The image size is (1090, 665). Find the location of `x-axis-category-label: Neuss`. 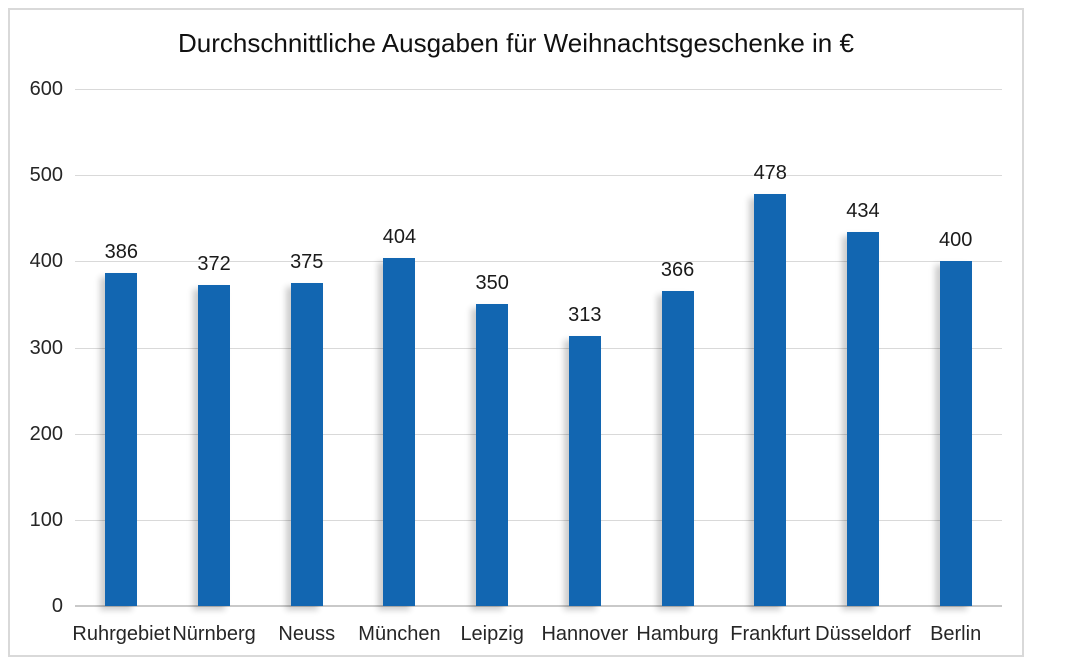

x-axis-category-label: Neuss is located at coordinates (307, 634).